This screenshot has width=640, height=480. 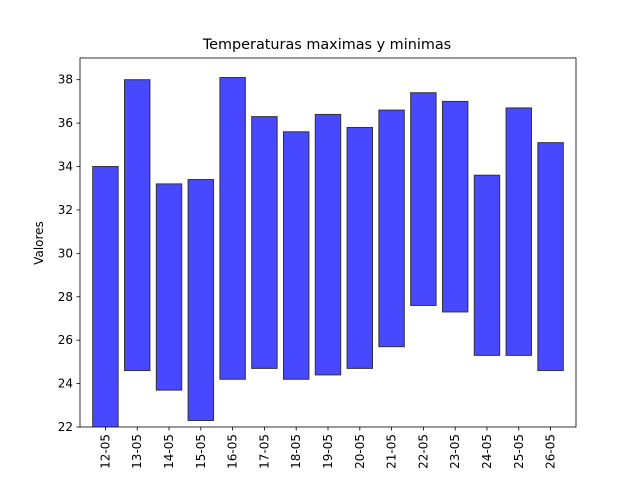 I want to click on y-tick-label-24: 24, so click(x=65, y=384).